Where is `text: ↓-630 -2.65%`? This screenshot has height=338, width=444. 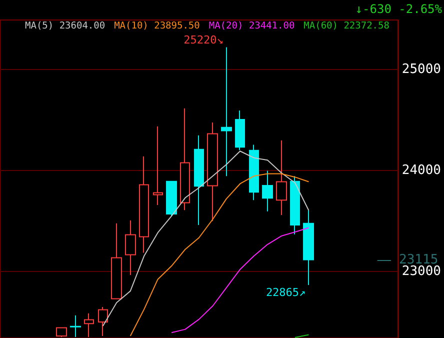 text: ↓-630 -2.65% is located at coordinates (399, 9).